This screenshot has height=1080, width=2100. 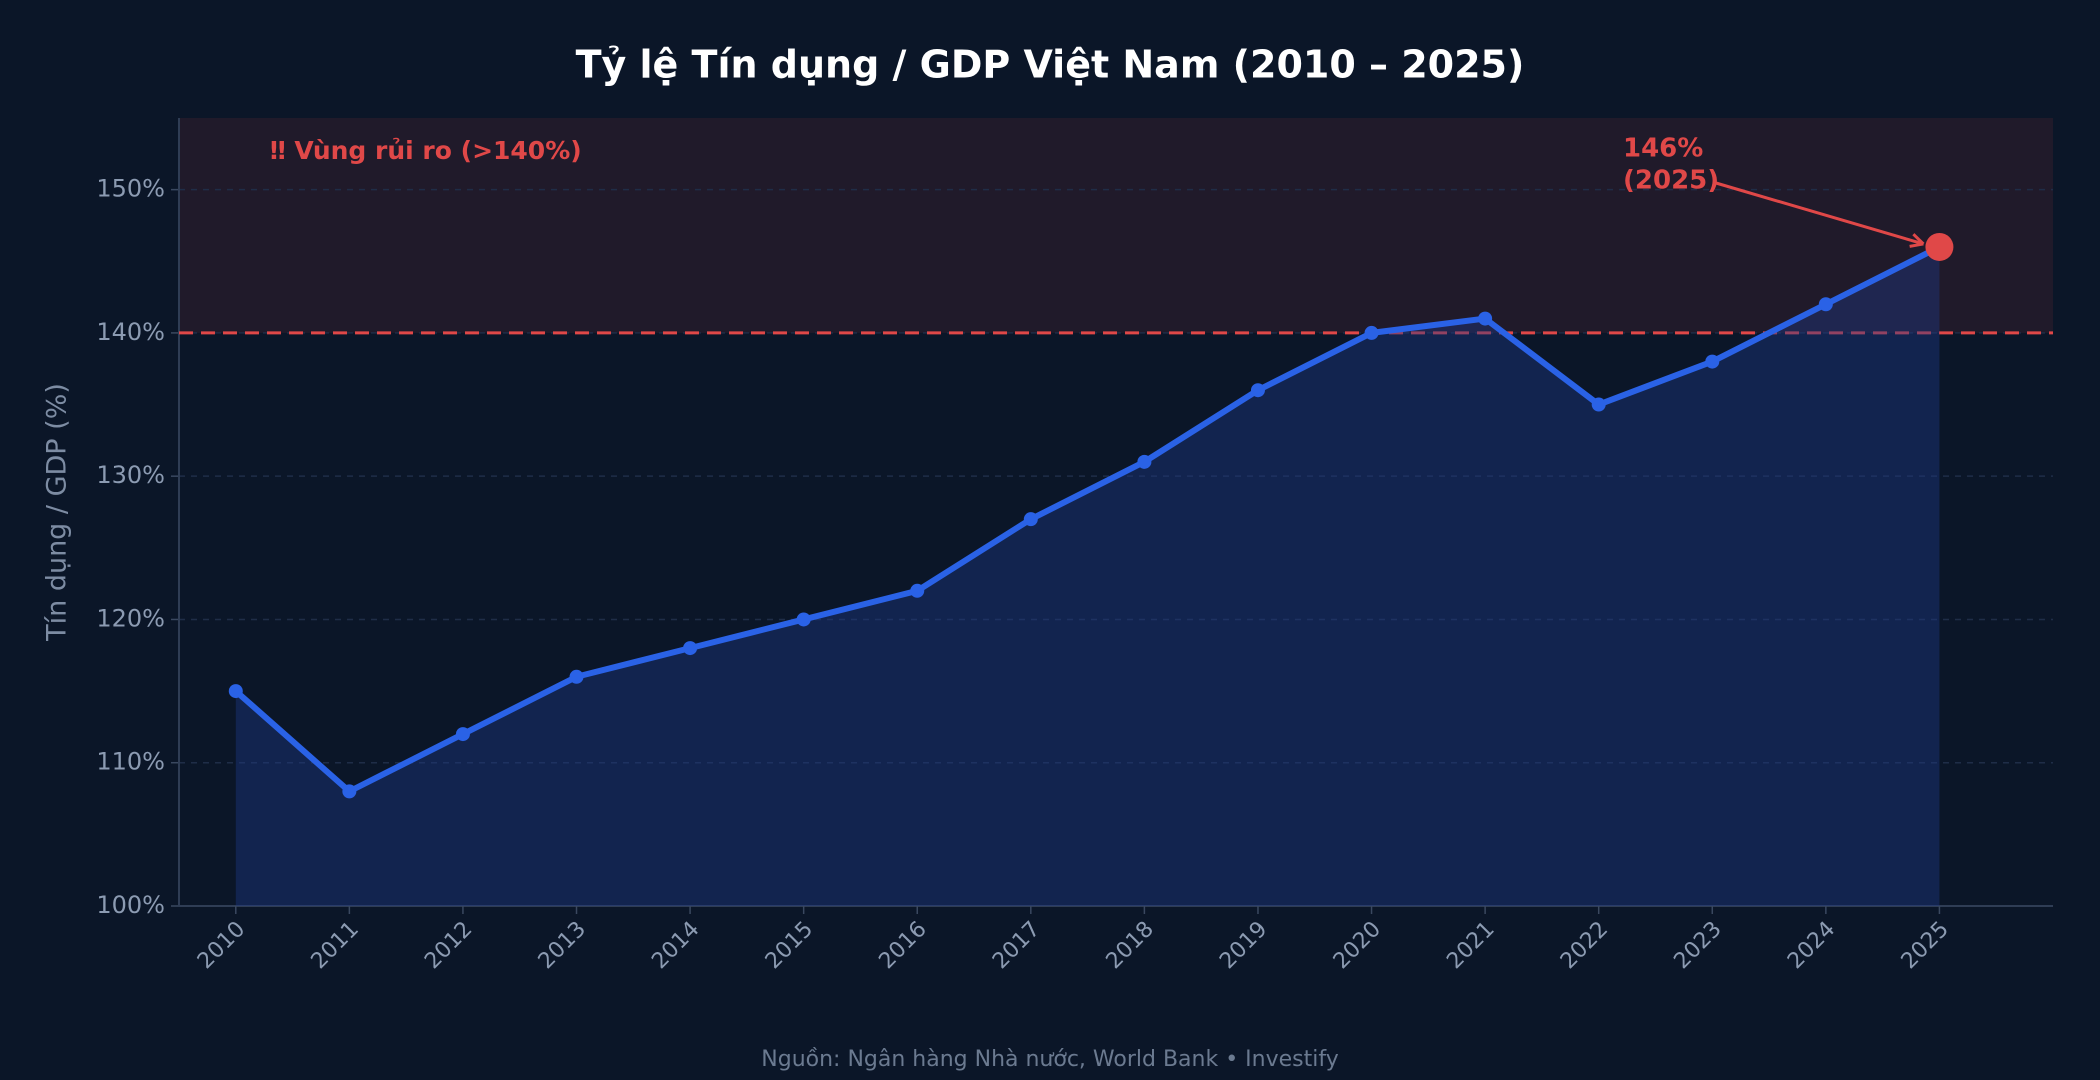 What do you see at coordinates (57, 512) in the screenshot?
I see `y-axis-label: Tín dụng / GDP (%)` at bounding box center [57, 512].